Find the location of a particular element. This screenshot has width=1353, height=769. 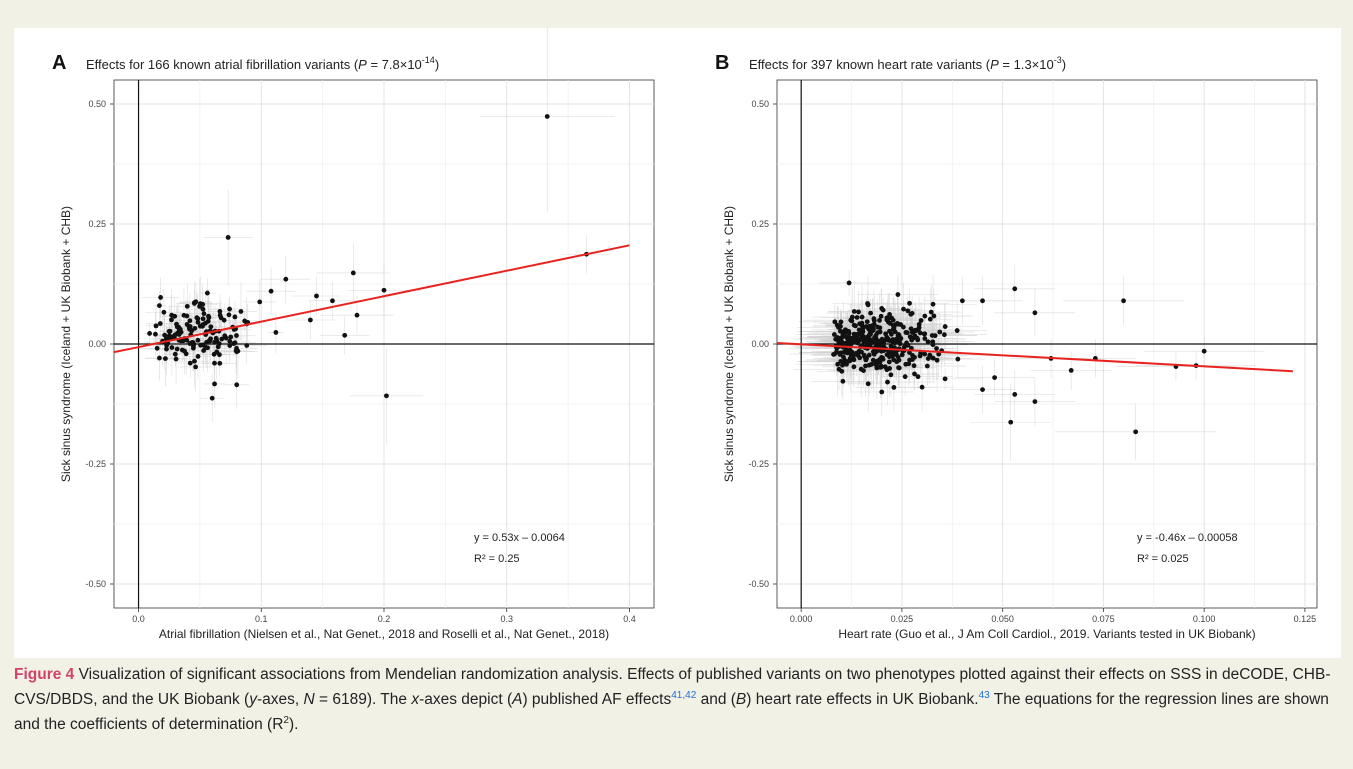

regression-line is located at coordinates (371, 299).